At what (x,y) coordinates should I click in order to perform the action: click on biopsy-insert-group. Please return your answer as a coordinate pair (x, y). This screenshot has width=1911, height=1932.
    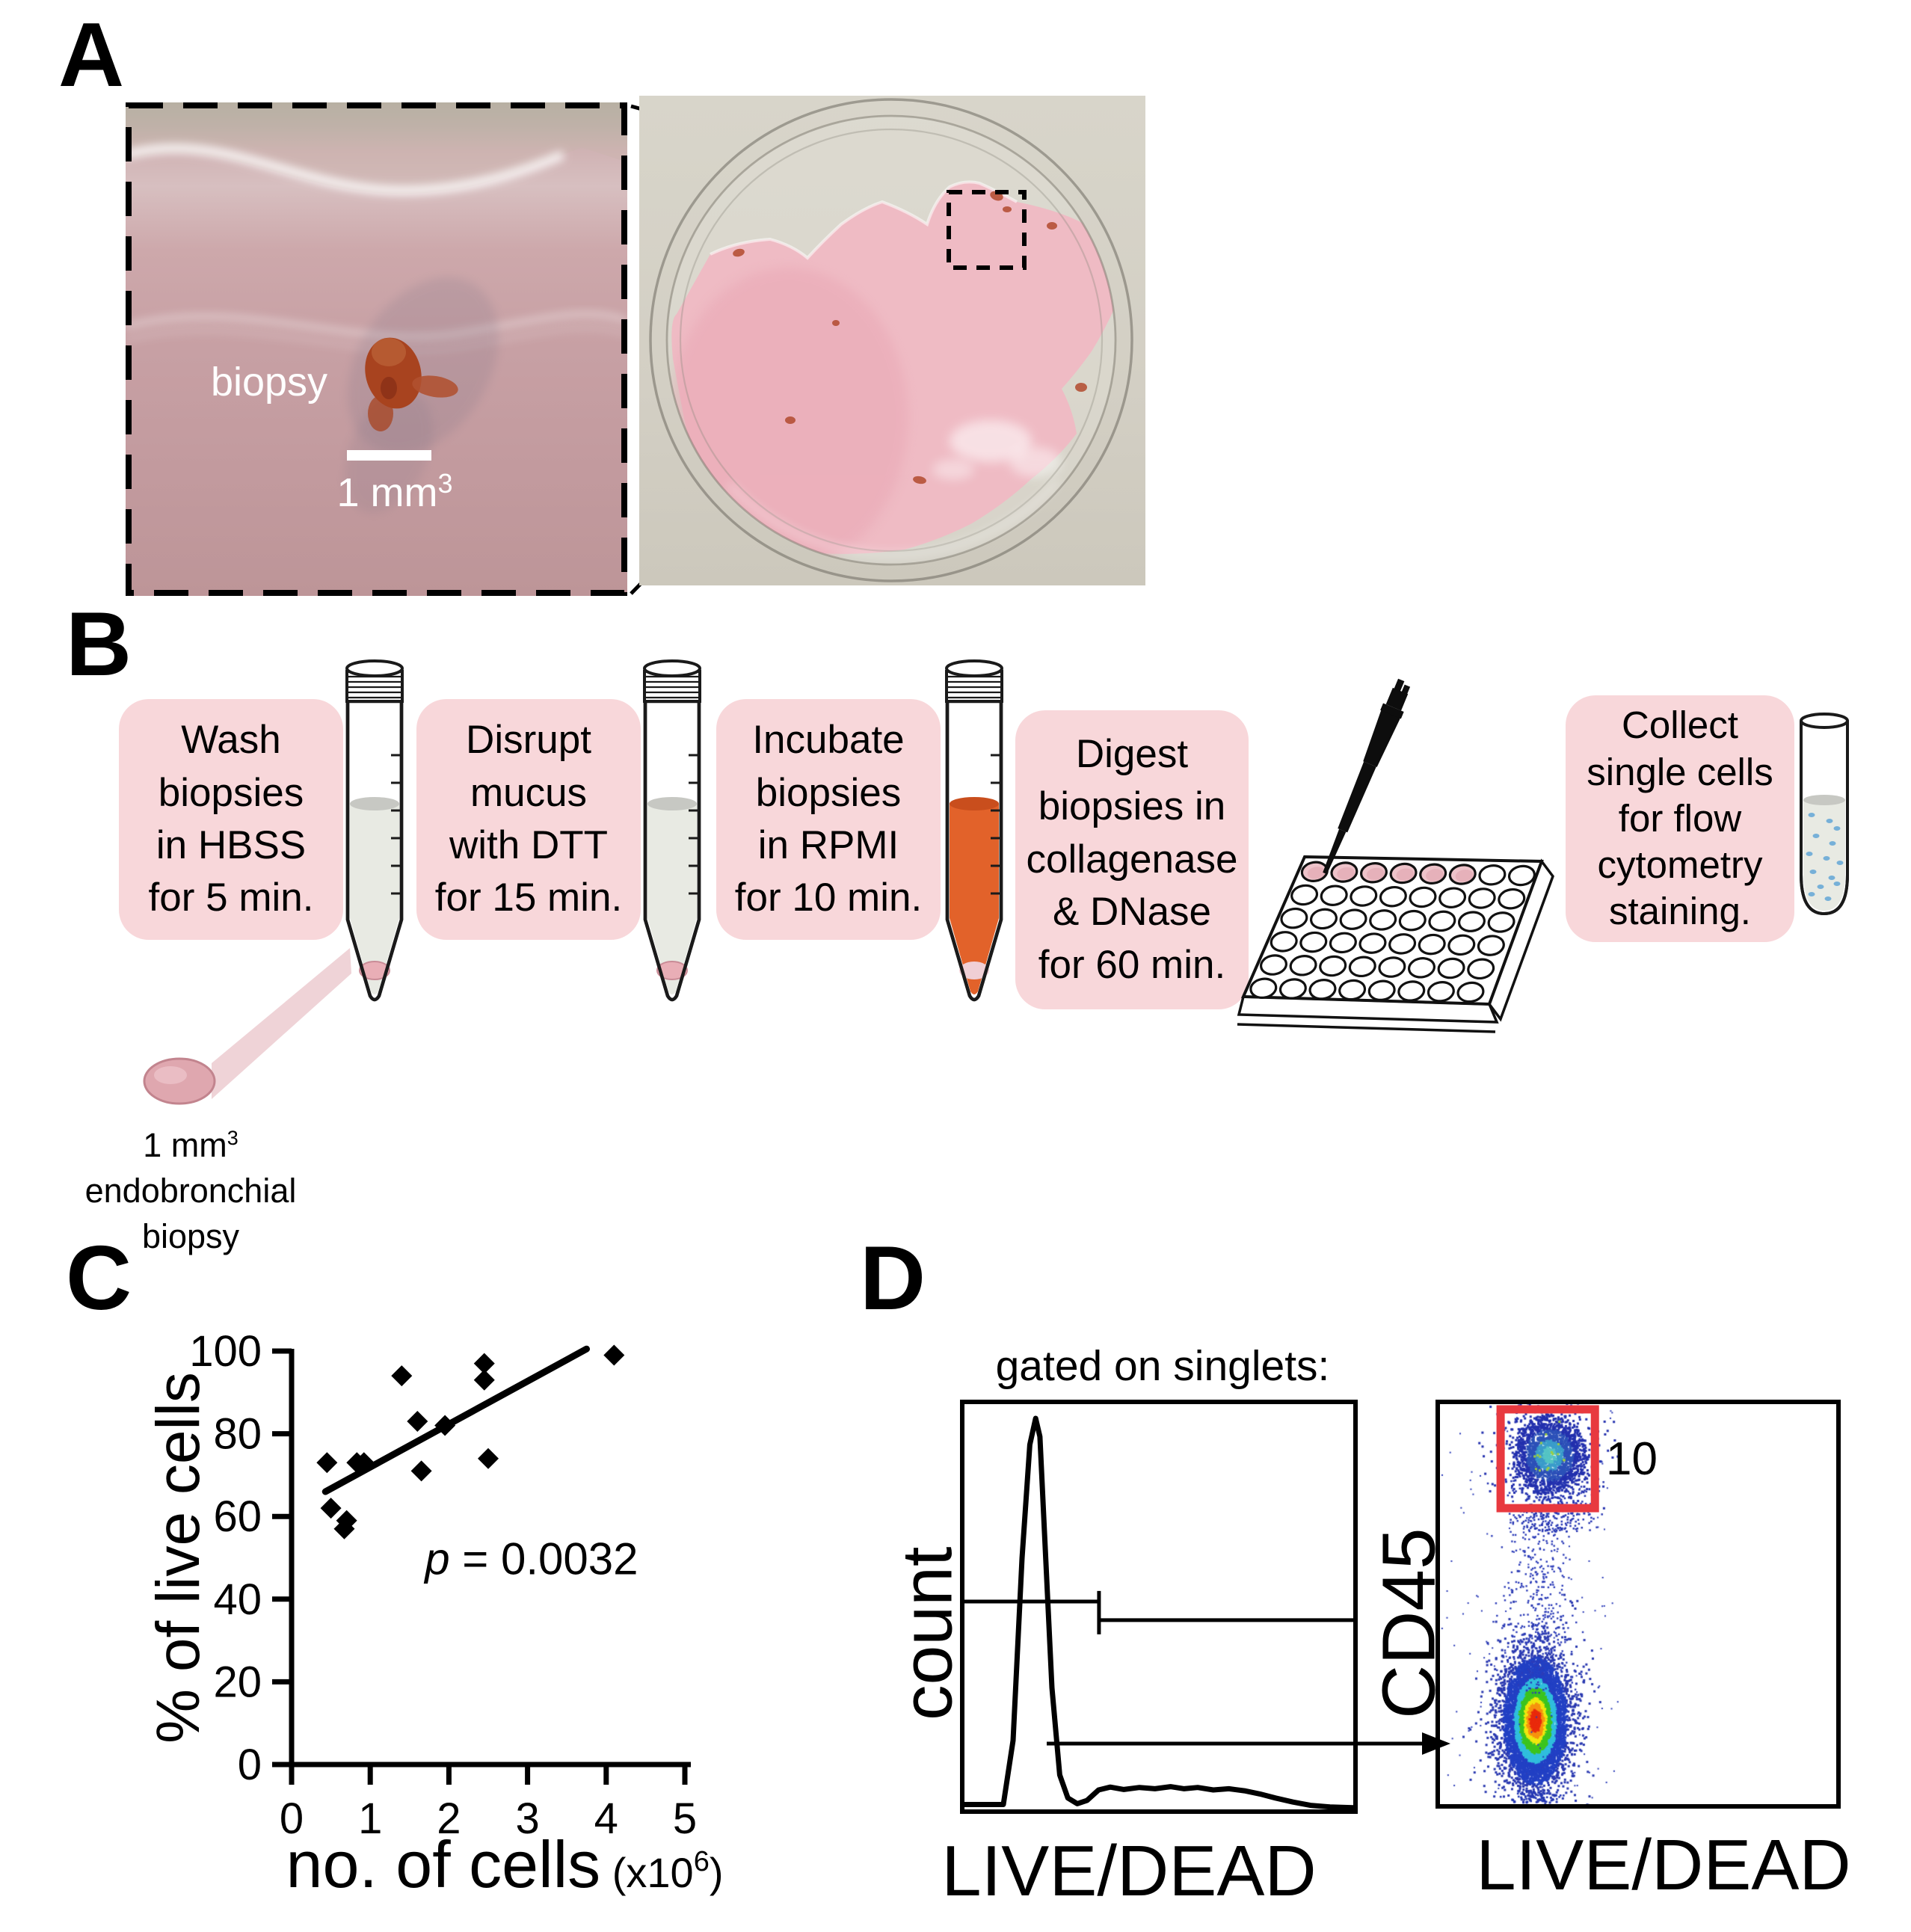
    Looking at the image, I should click on (247, 1026).